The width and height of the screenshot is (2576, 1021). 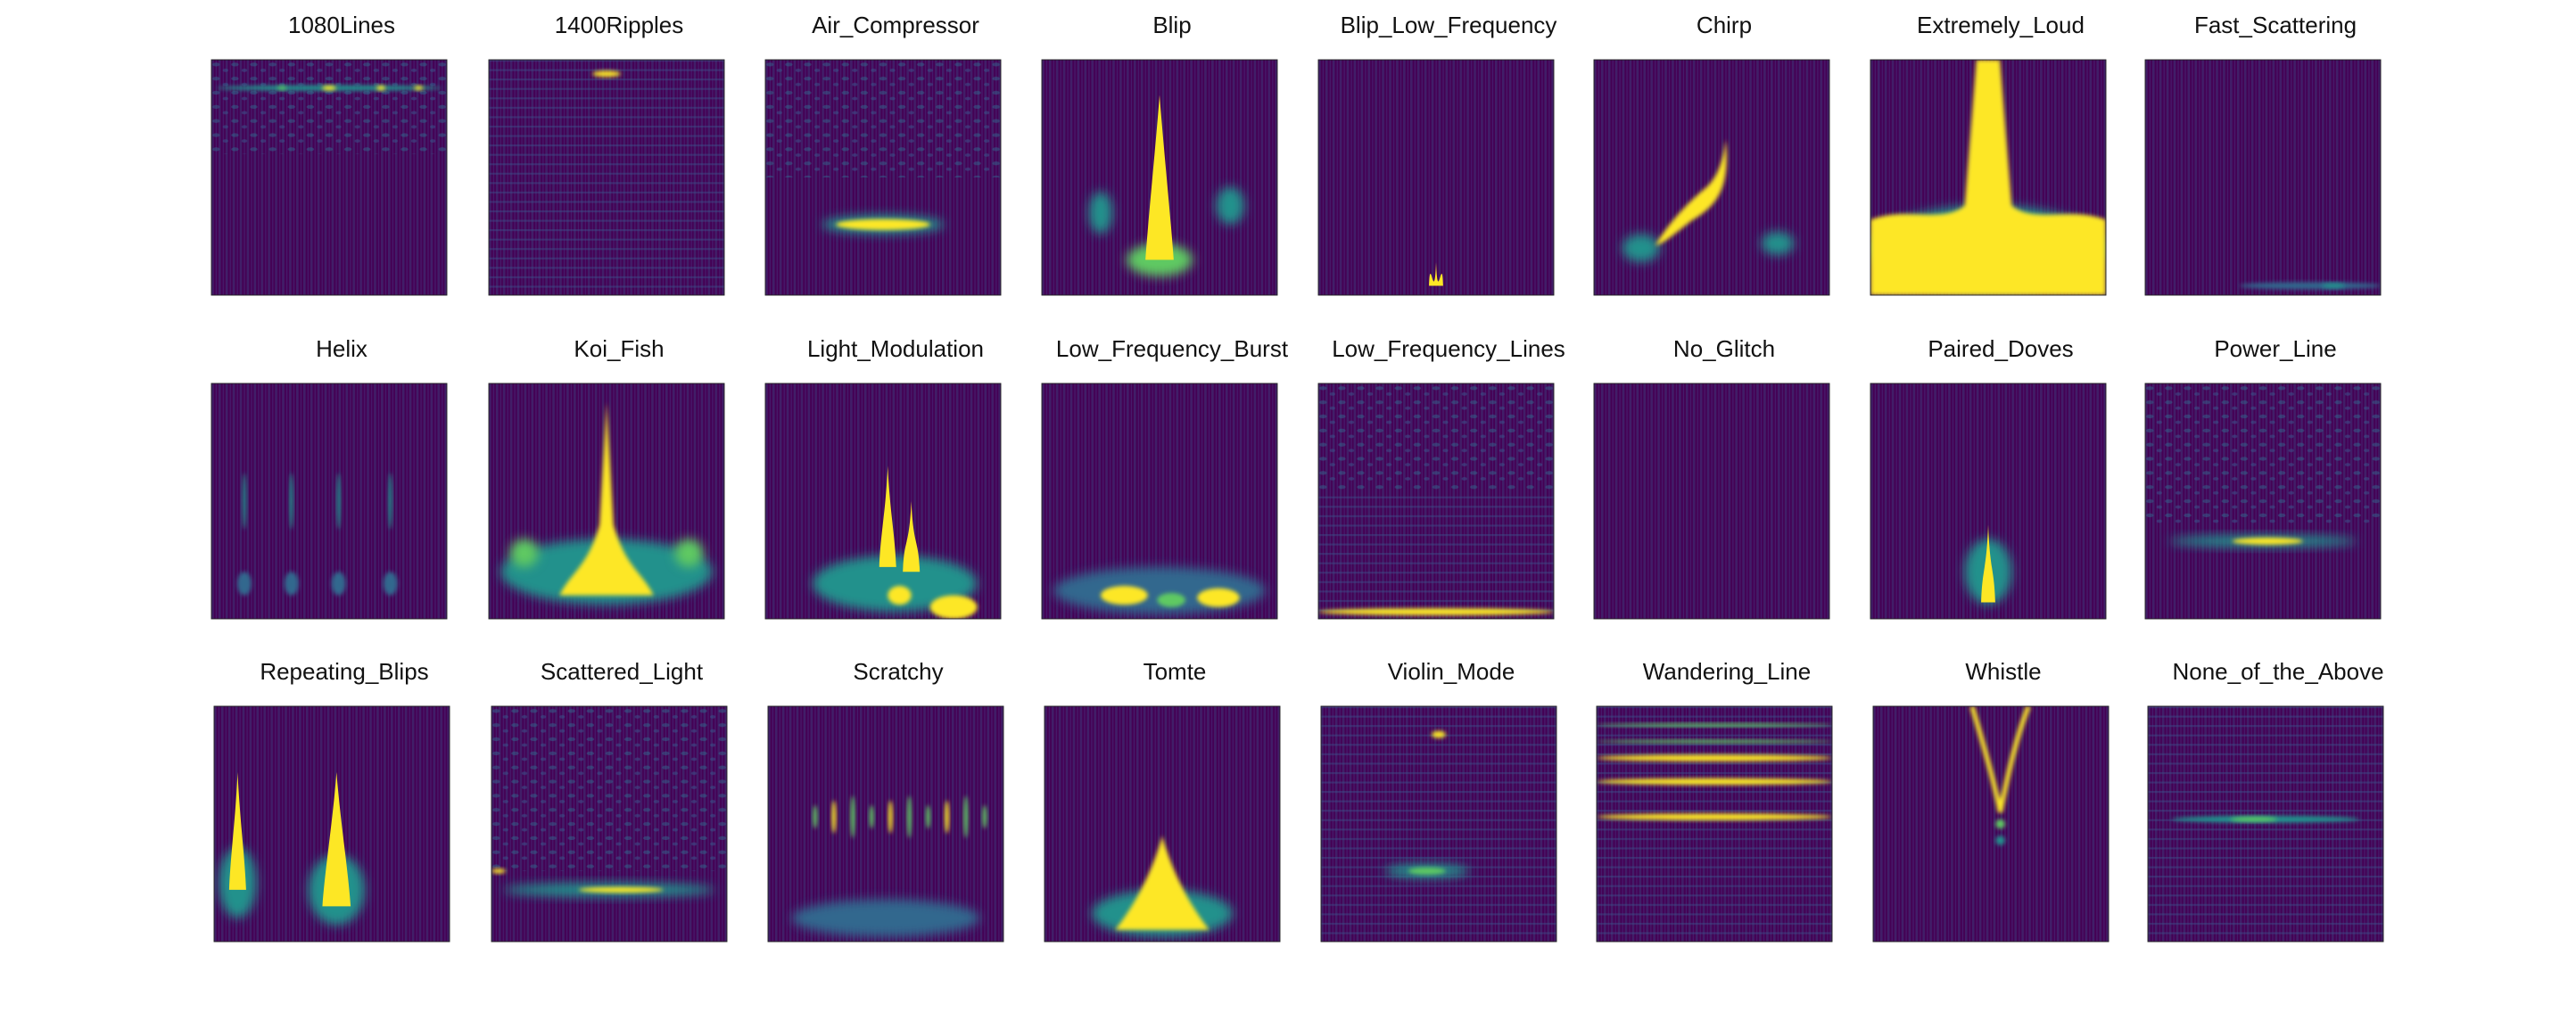 What do you see at coordinates (344, 672) in the screenshot?
I see `panel-title: Repeating_Blips` at bounding box center [344, 672].